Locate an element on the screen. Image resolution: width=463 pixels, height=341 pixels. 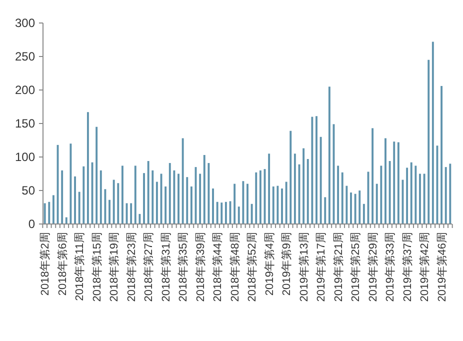
x-tick-label: 2019年第17周 is located at coordinates (322, 267).